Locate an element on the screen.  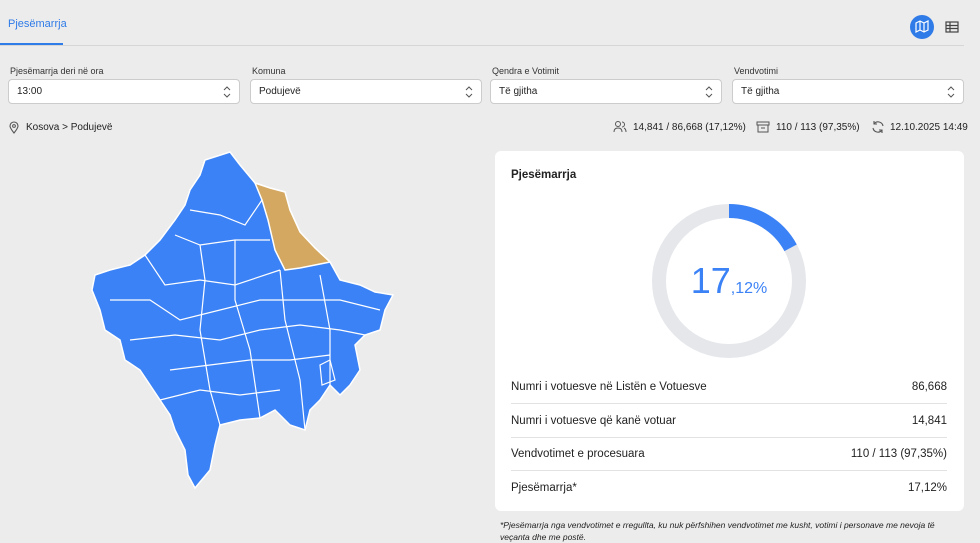
tab-underline is located at coordinates (31, 44).